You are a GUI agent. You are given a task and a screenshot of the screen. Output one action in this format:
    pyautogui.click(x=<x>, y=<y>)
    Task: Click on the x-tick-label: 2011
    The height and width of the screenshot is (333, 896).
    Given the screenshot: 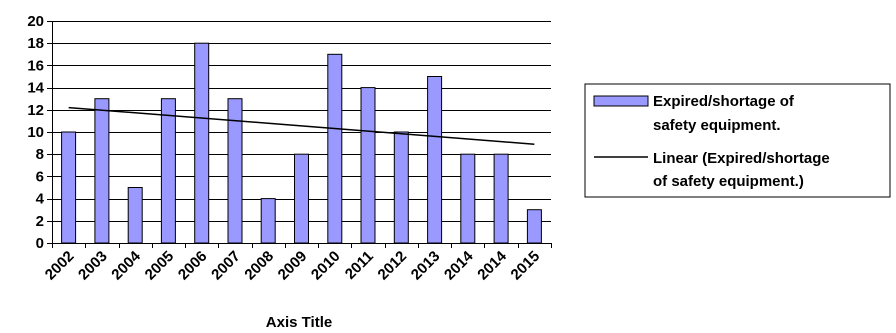 What is the action you would take?
    pyautogui.click(x=359, y=265)
    